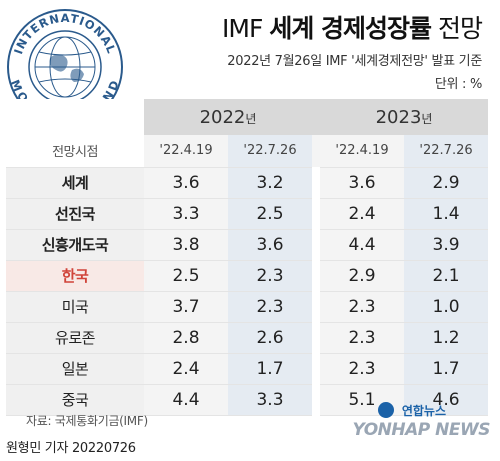 This screenshot has height=461, width=500. Describe the element at coordinates (75, 245) in the screenshot. I see `row-label: 신흥개도국` at that location.